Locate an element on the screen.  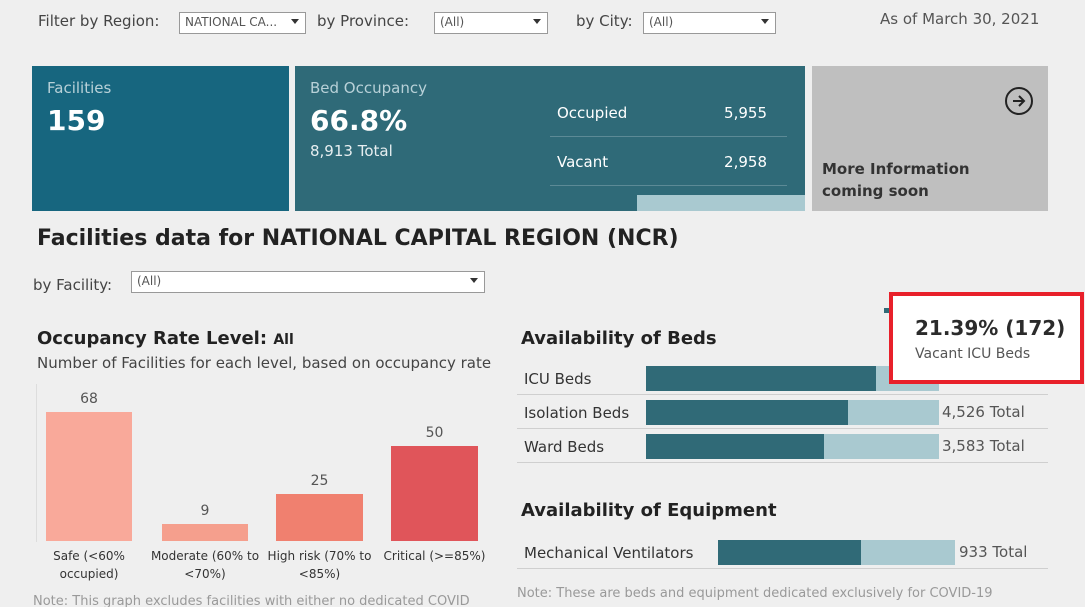
facilities-tile: Facilities 159 is located at coordinates (160, 138).